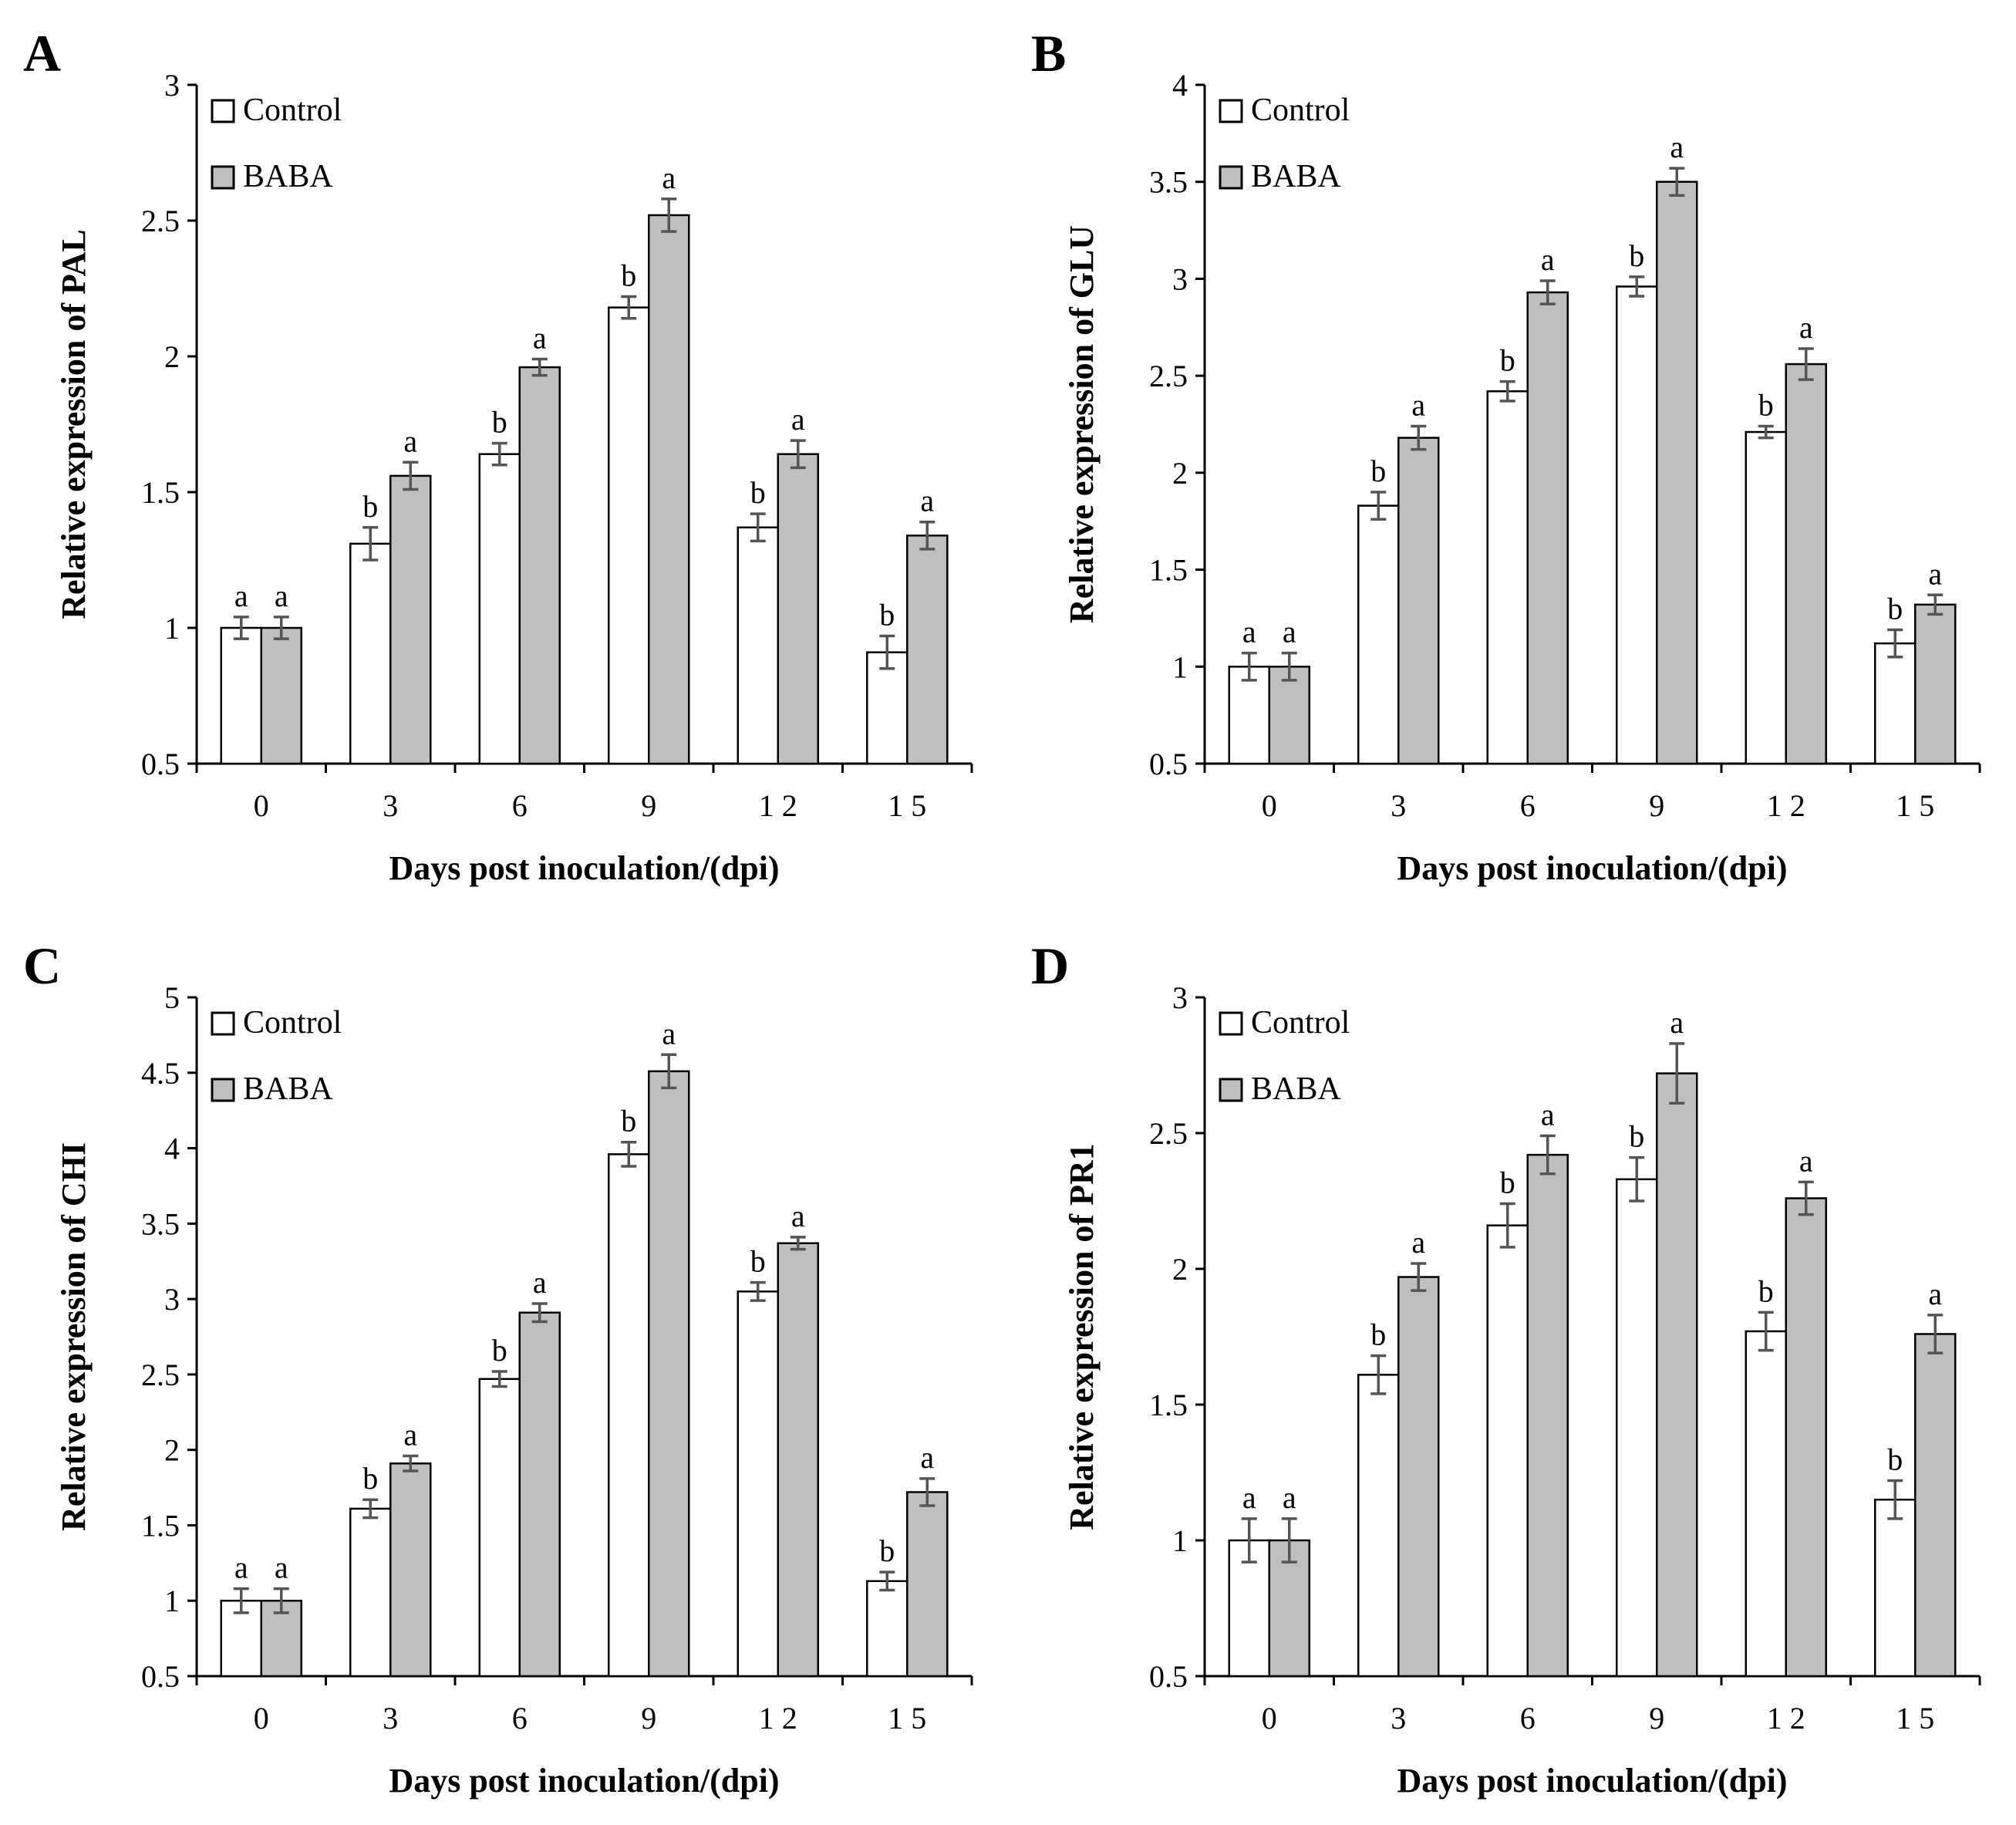  Describe the element at coordinates (42, 965) in the screenshot. I see `panel-letter: C` at that location.